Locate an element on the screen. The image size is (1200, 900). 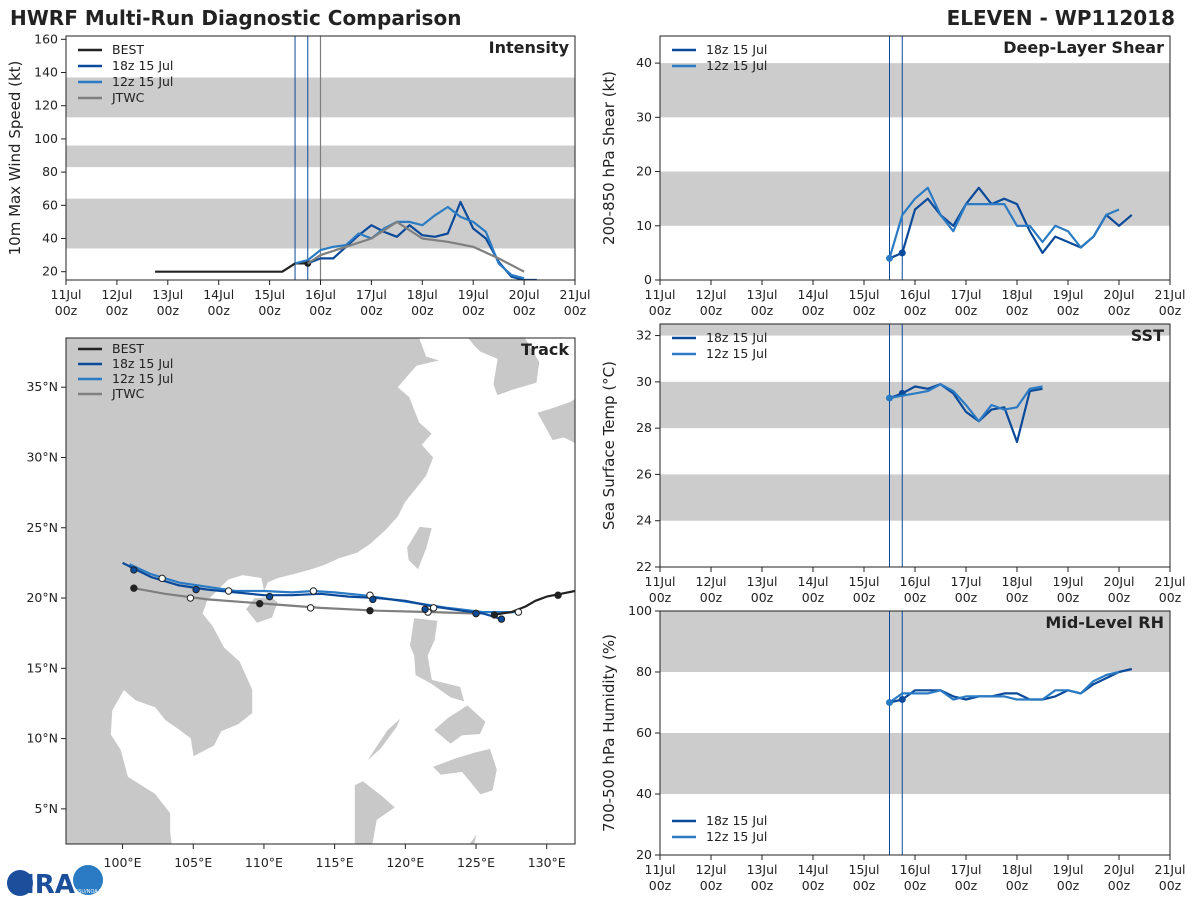
track-xtick-label: 100°E is located at coordinates (123, 862).